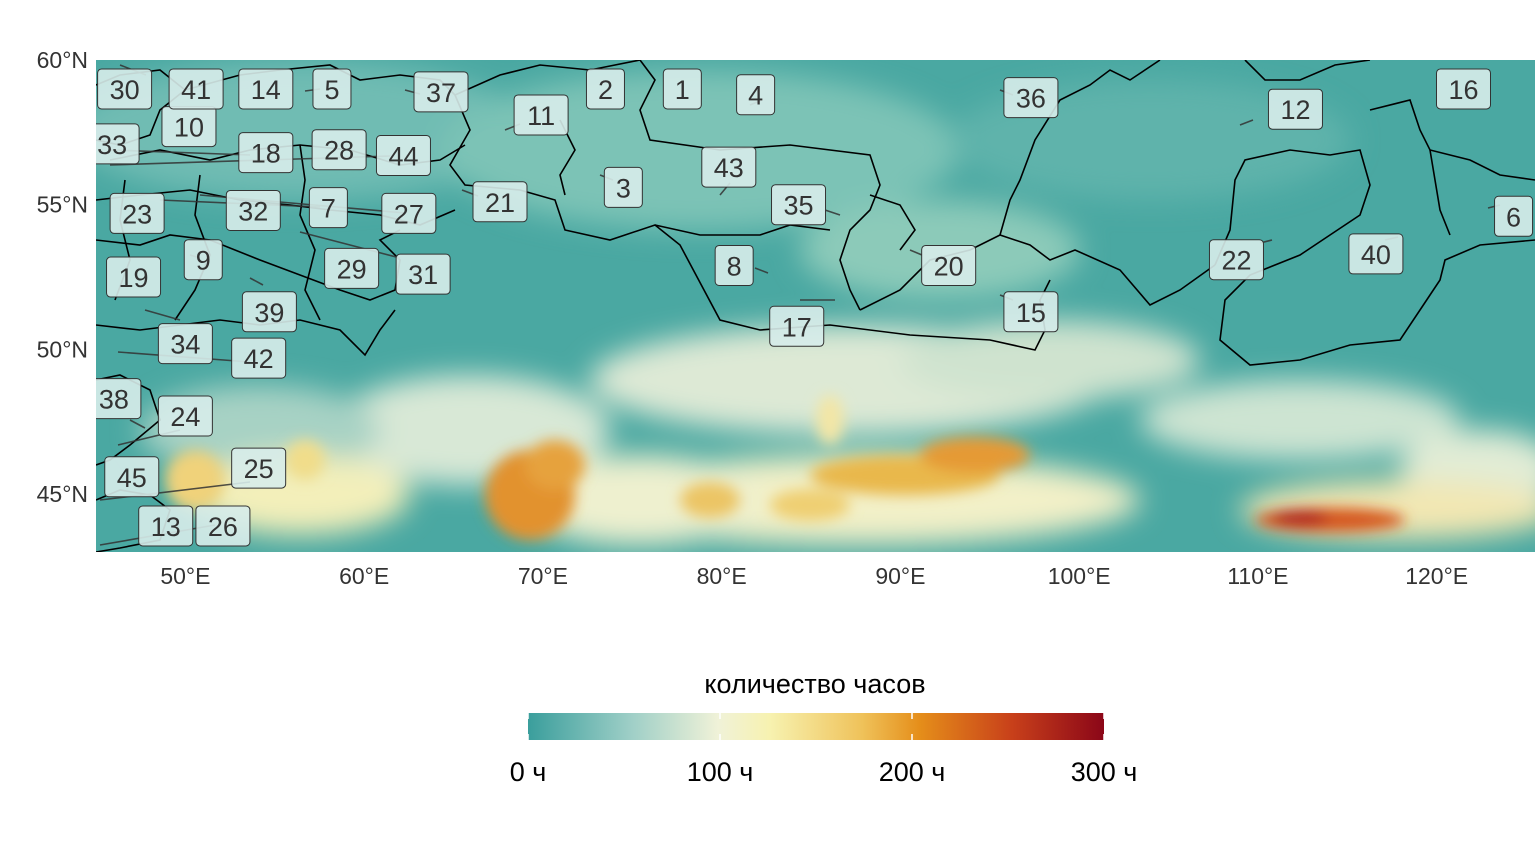  What do you see at coordinates (1031, 98) in the screenshot?
I see `region-label-36: 36` at bounding box center [1031, 98].